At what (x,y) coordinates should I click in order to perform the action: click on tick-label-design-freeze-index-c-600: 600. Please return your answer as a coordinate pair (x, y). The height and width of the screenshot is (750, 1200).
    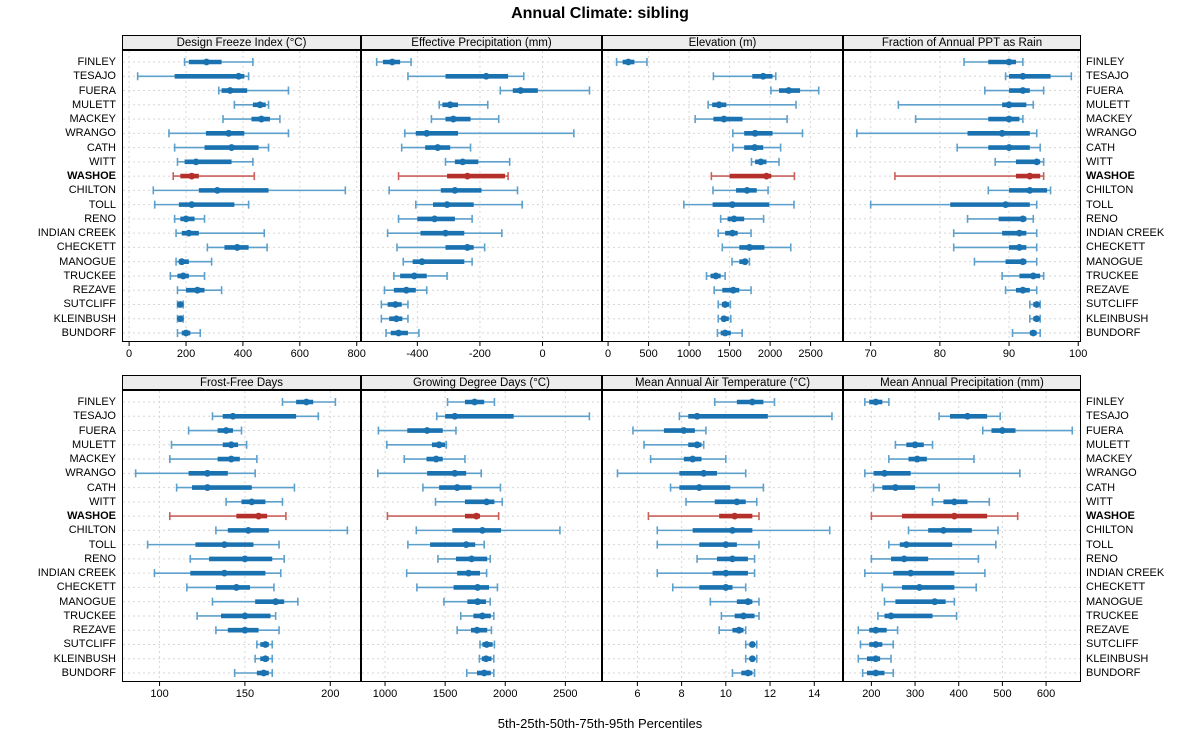
    Looking at the image, I should click on (299, 354).